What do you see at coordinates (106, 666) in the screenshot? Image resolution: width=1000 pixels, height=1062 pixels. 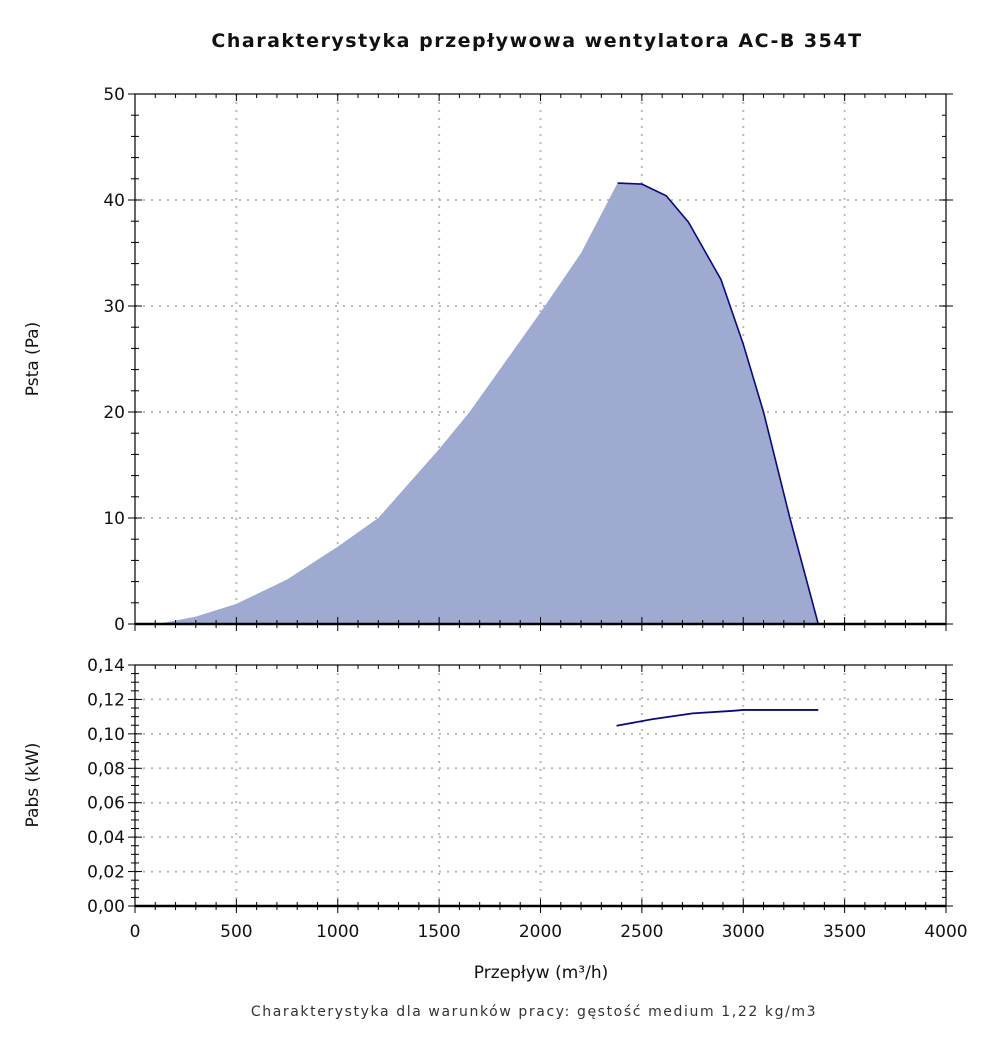 I see `y-tick-label: 0,14` at bounding box center [106, 666].